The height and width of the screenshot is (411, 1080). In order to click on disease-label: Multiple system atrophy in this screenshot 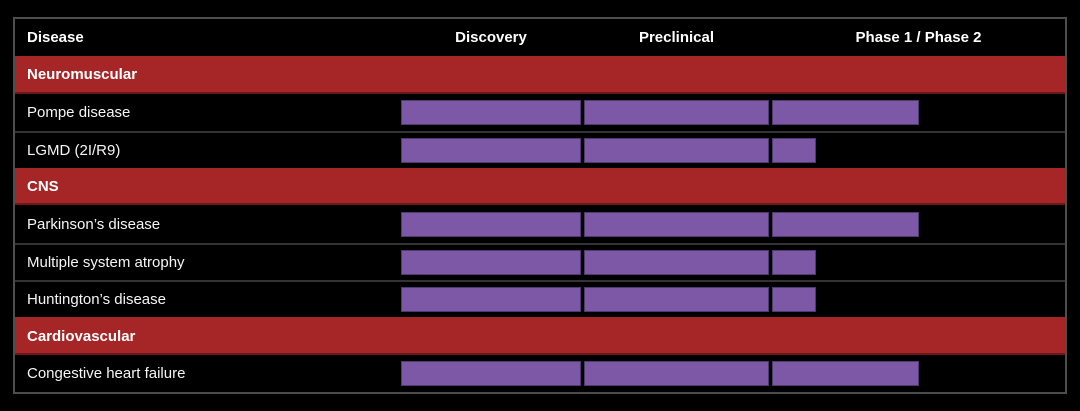, I will do `click(106, 262)`.